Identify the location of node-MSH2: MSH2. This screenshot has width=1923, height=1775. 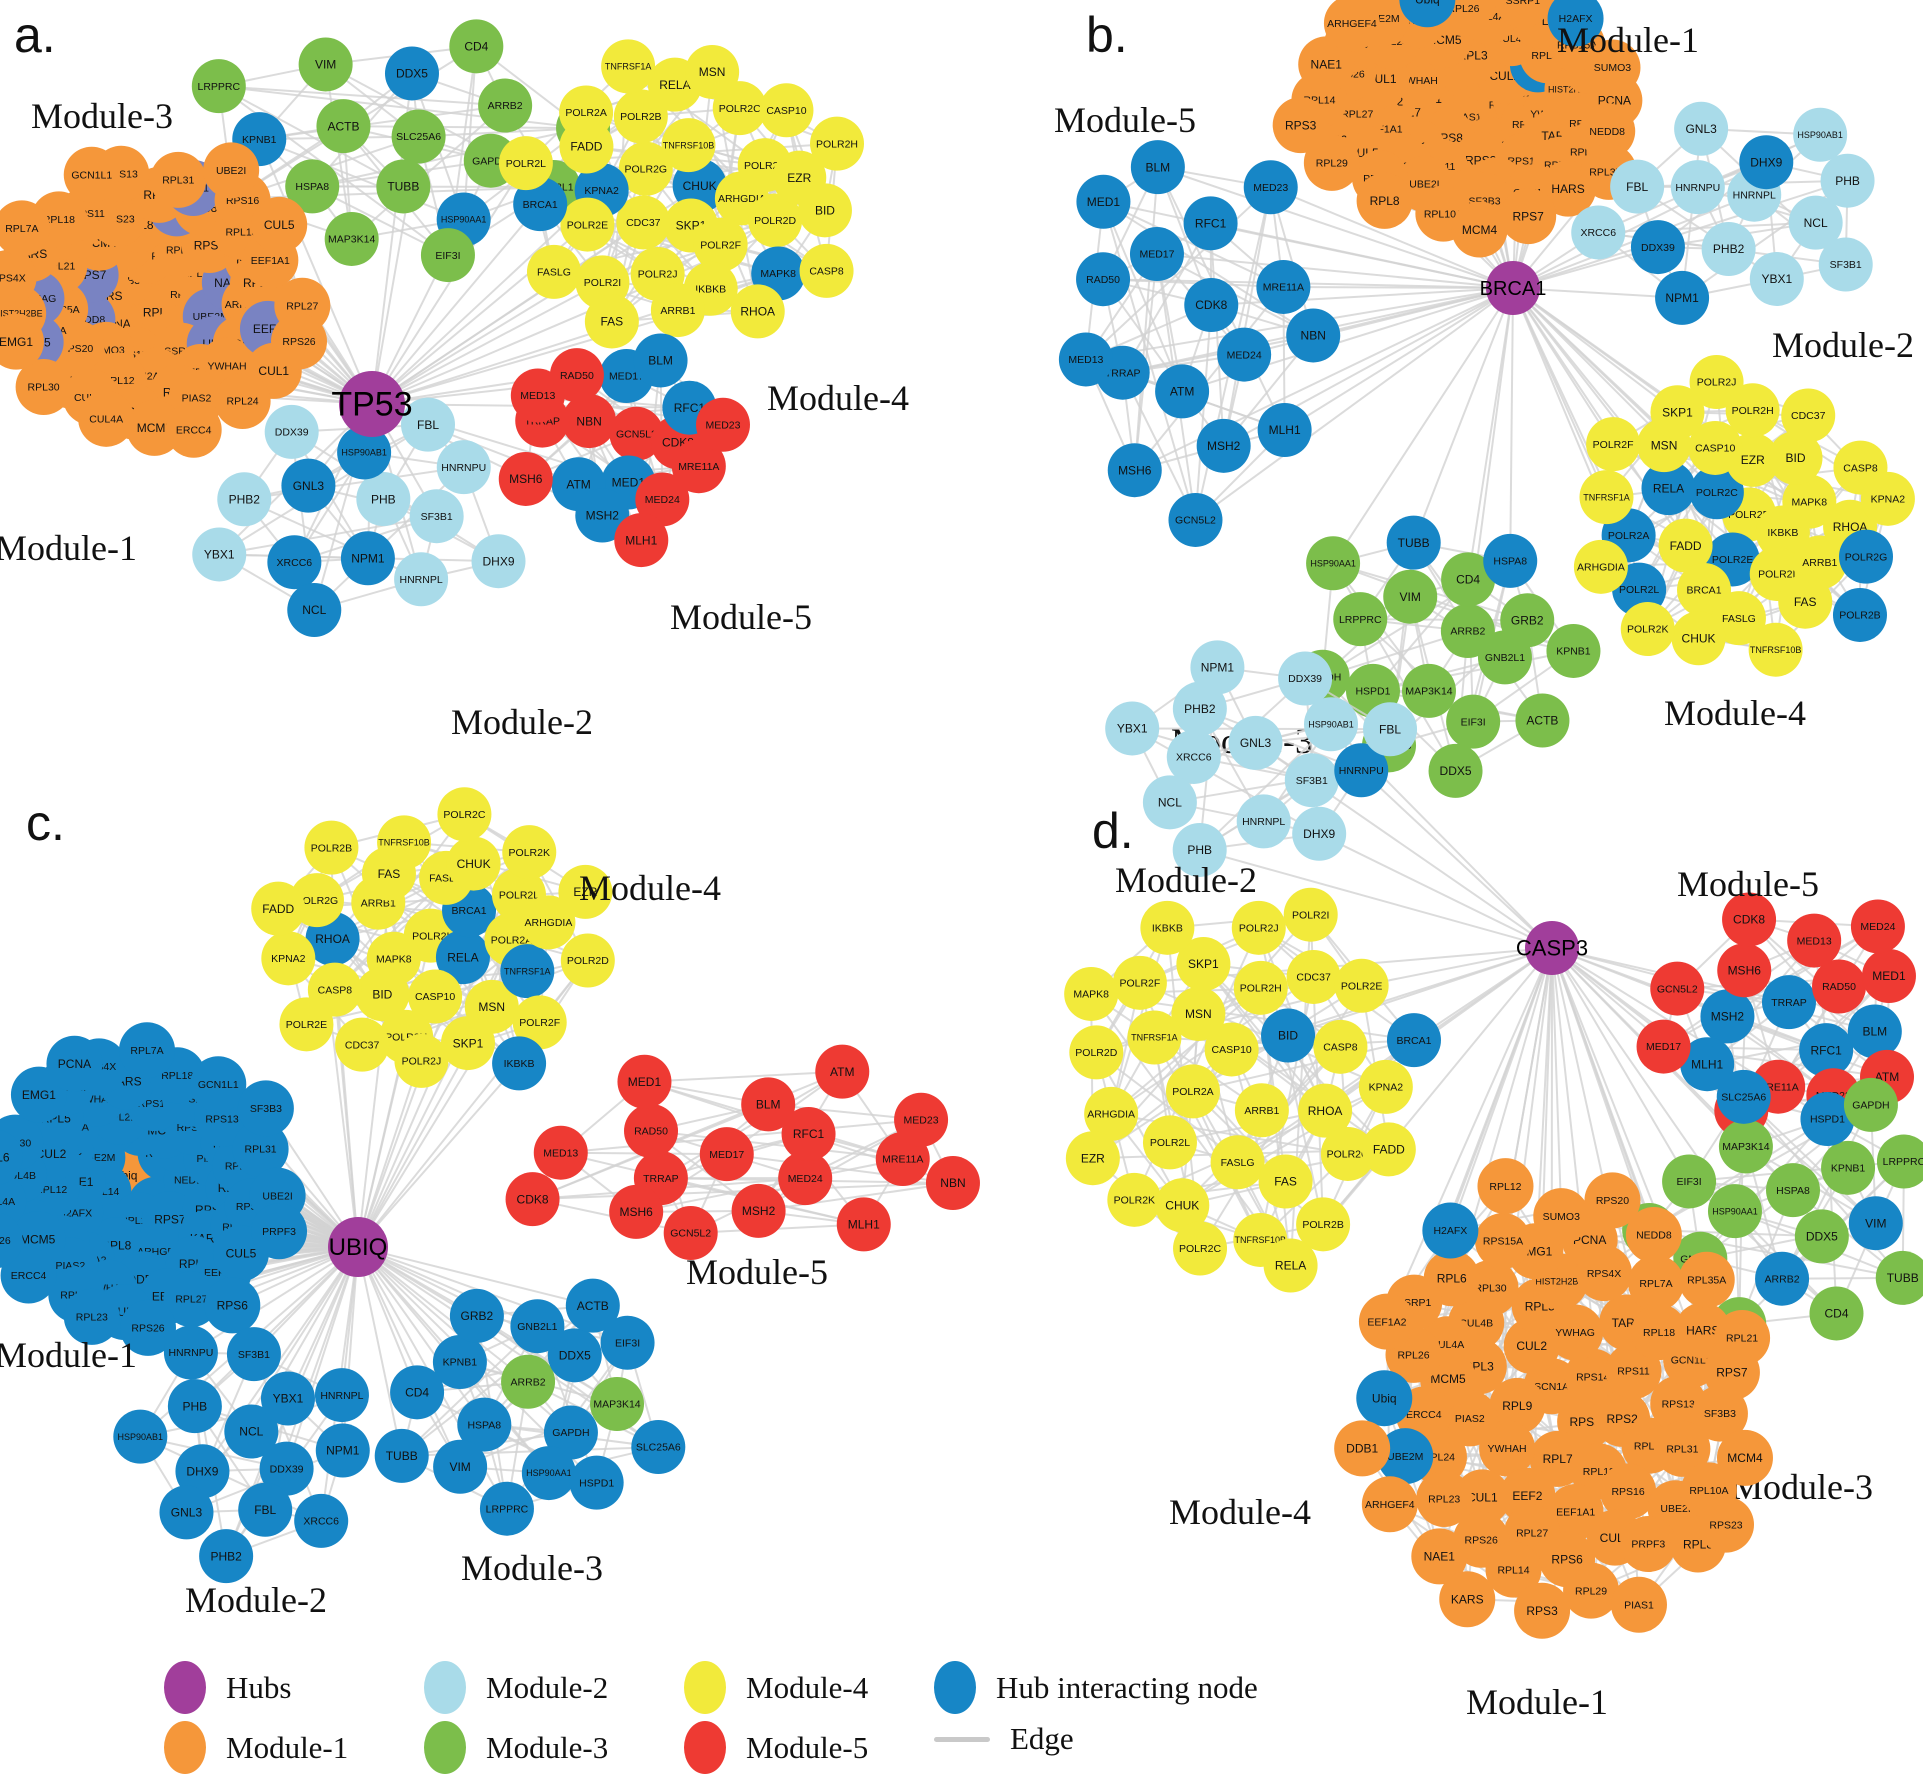
(758, 1210).